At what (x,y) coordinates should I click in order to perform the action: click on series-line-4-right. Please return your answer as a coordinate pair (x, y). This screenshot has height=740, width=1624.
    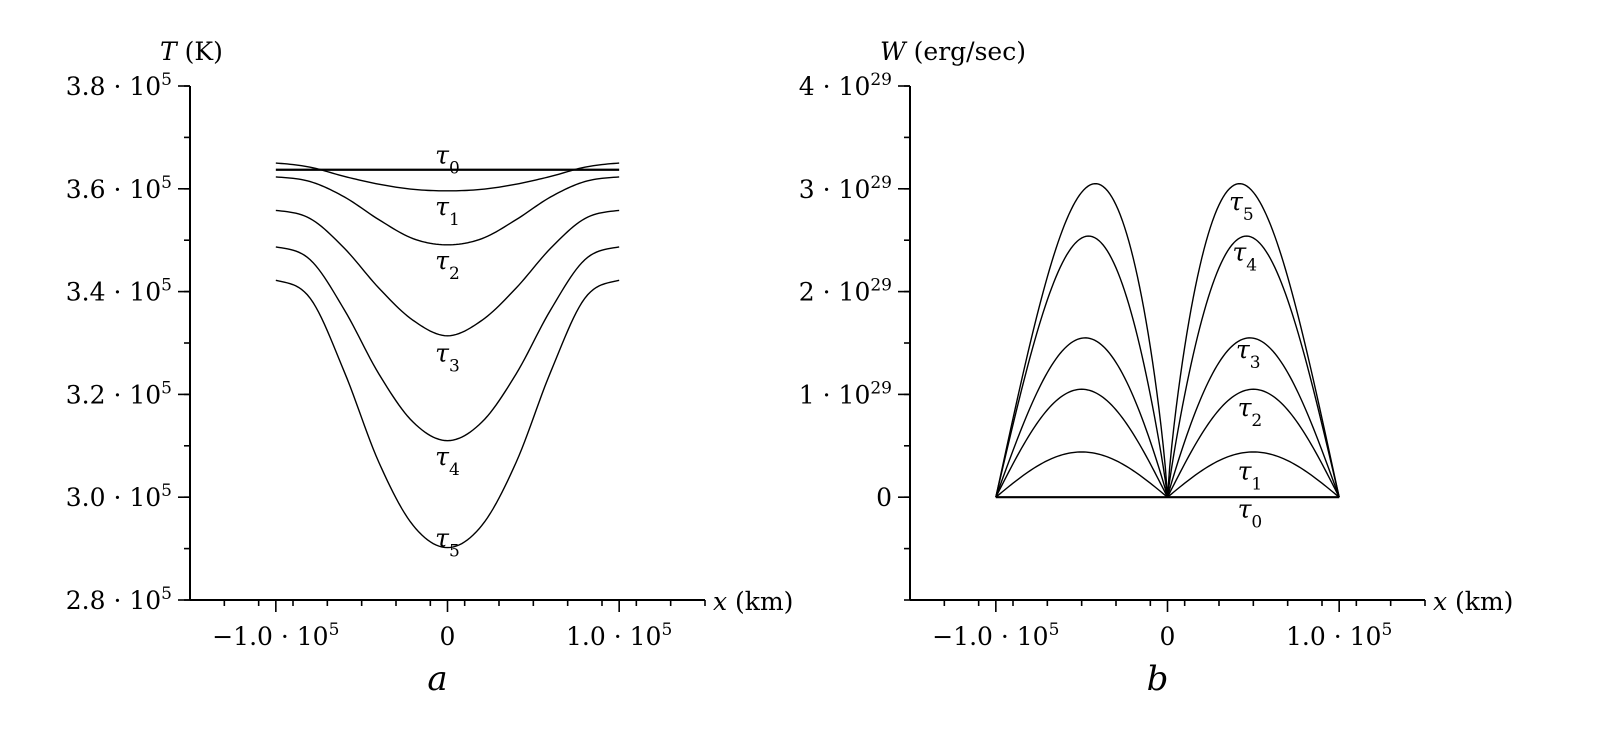
    Looking at the image, I should click on (1253, 366).